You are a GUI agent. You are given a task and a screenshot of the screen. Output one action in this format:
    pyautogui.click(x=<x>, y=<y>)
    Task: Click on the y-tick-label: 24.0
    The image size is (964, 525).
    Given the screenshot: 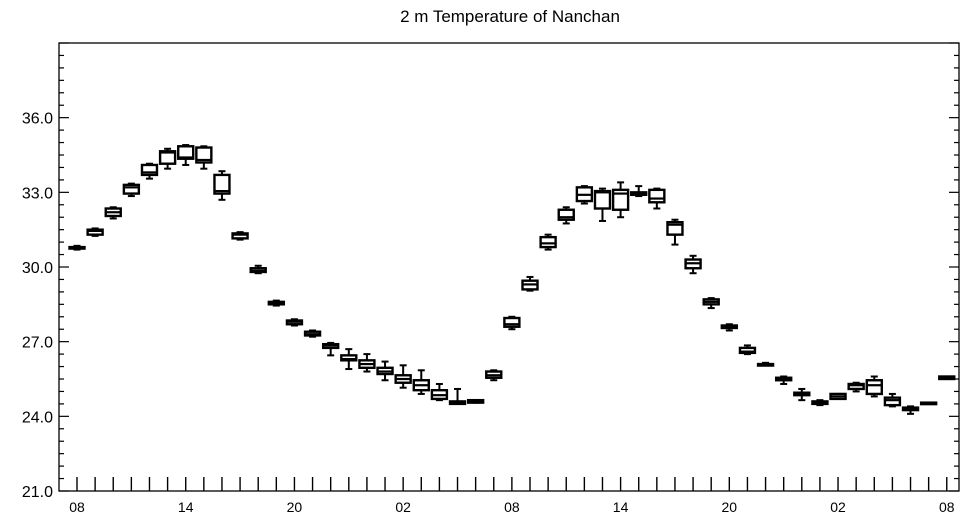 What is the action you would take?
    pyautogui.click(x=37, y=417)
    